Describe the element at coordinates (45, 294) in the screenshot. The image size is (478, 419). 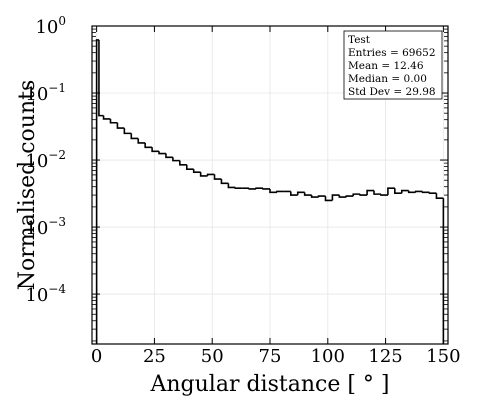
I see `y-tick-label: 10⁻⁴` at that location.